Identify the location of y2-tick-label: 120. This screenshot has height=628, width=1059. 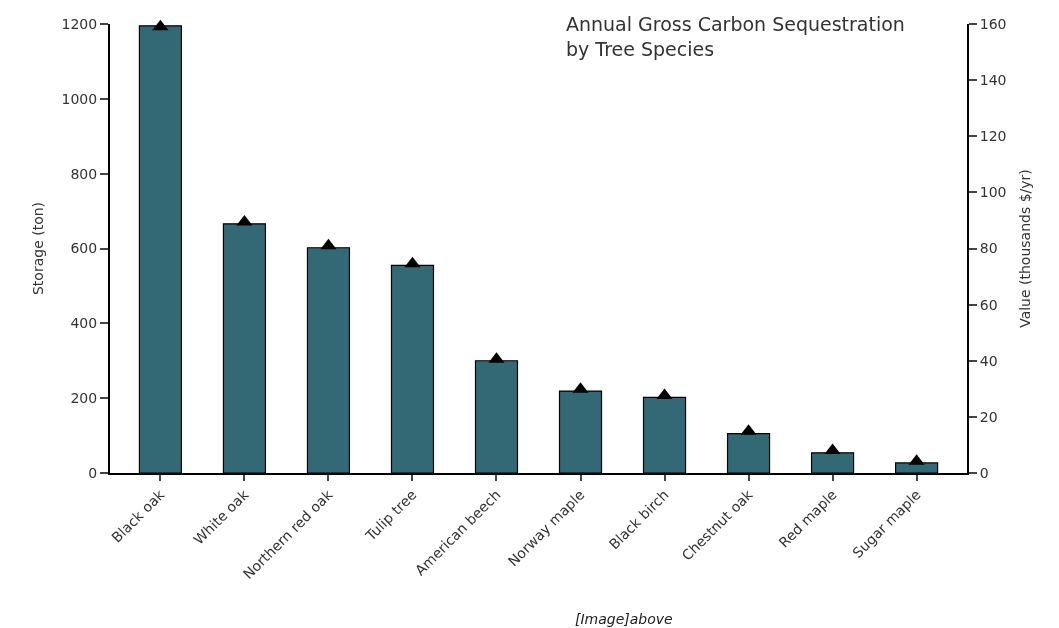
(993, 136).